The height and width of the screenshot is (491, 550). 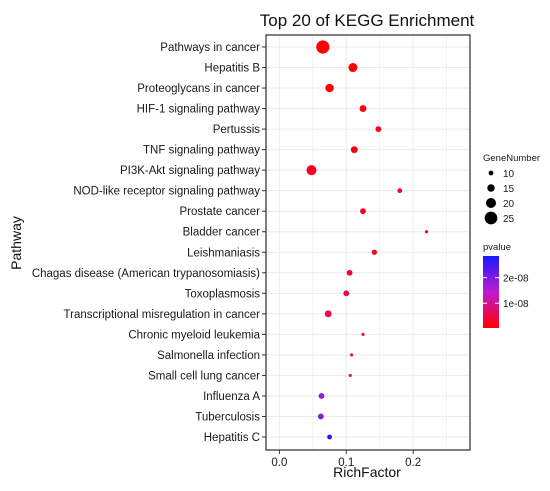 I want to click on size-legend-title: GeneNumber, so click(x=511, y=158).